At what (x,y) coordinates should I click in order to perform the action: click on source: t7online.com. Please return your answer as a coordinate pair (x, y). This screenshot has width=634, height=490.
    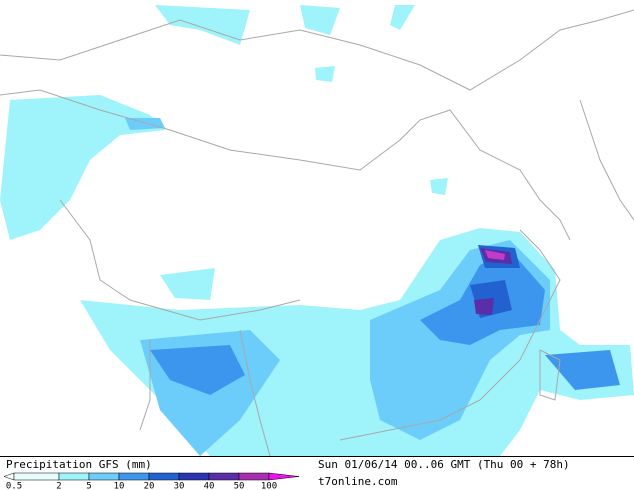
    Looking at the image, I should click on (358, 481).